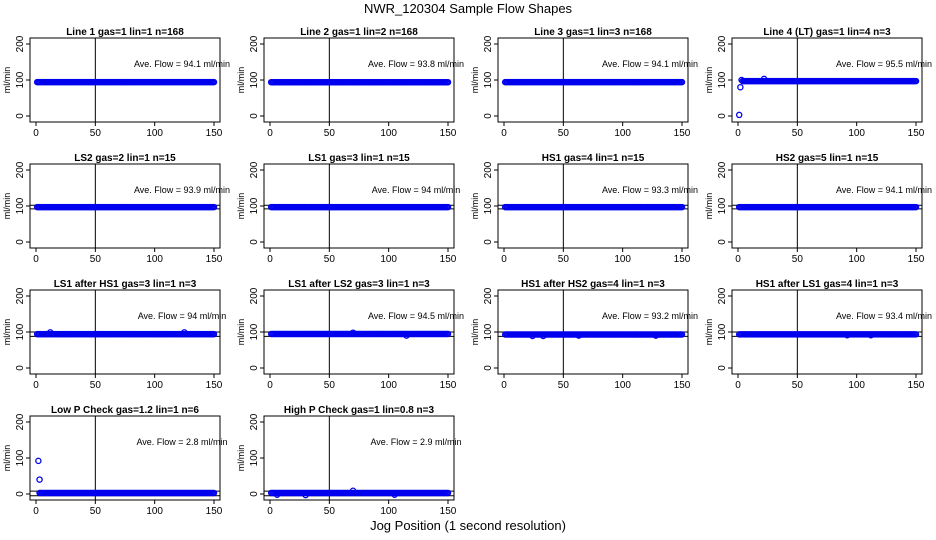 This screenshot has height=540, width=936. I want to click on panel-title: Line 2 gas=1 lin=2 n=168, so click(359, 32).